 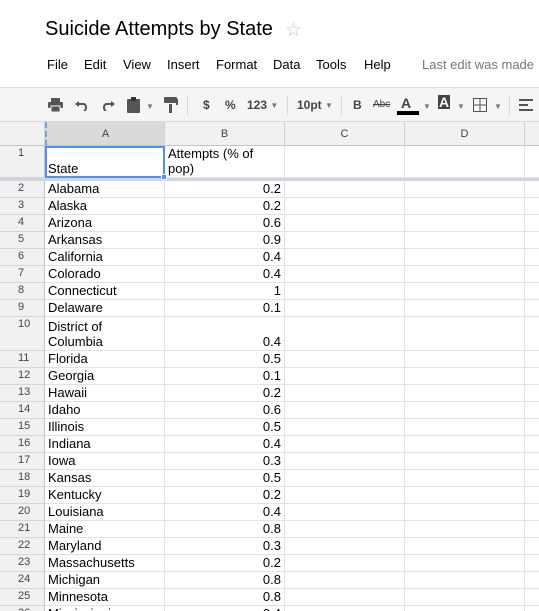 I want to click on state-cell: Connecticut, so click(x=105, y=291).